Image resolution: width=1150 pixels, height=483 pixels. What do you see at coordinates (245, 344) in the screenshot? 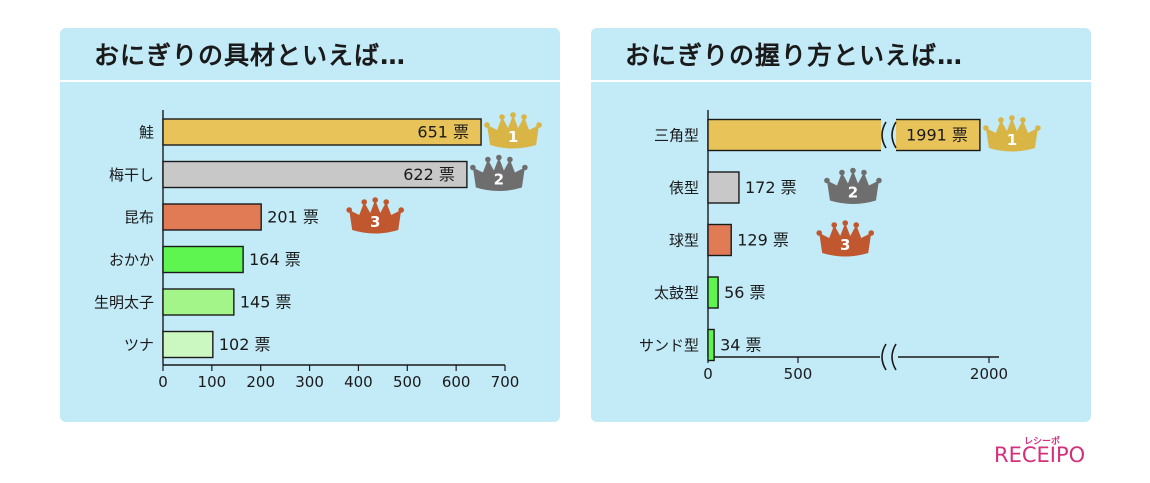
I see `bar-value-label: 102 票` at bounding box center [245, 344].